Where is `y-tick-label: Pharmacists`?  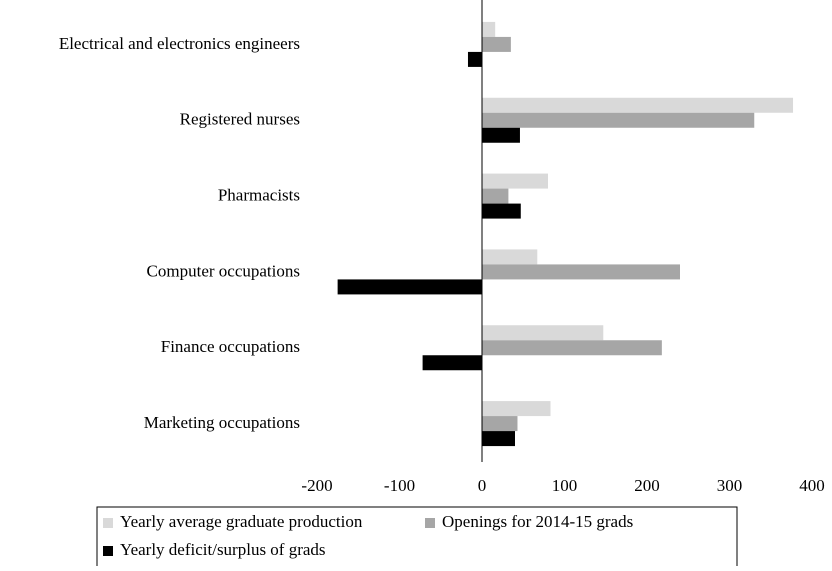 y-tick-label: Pharmacists is located at coordinates (259, 194).